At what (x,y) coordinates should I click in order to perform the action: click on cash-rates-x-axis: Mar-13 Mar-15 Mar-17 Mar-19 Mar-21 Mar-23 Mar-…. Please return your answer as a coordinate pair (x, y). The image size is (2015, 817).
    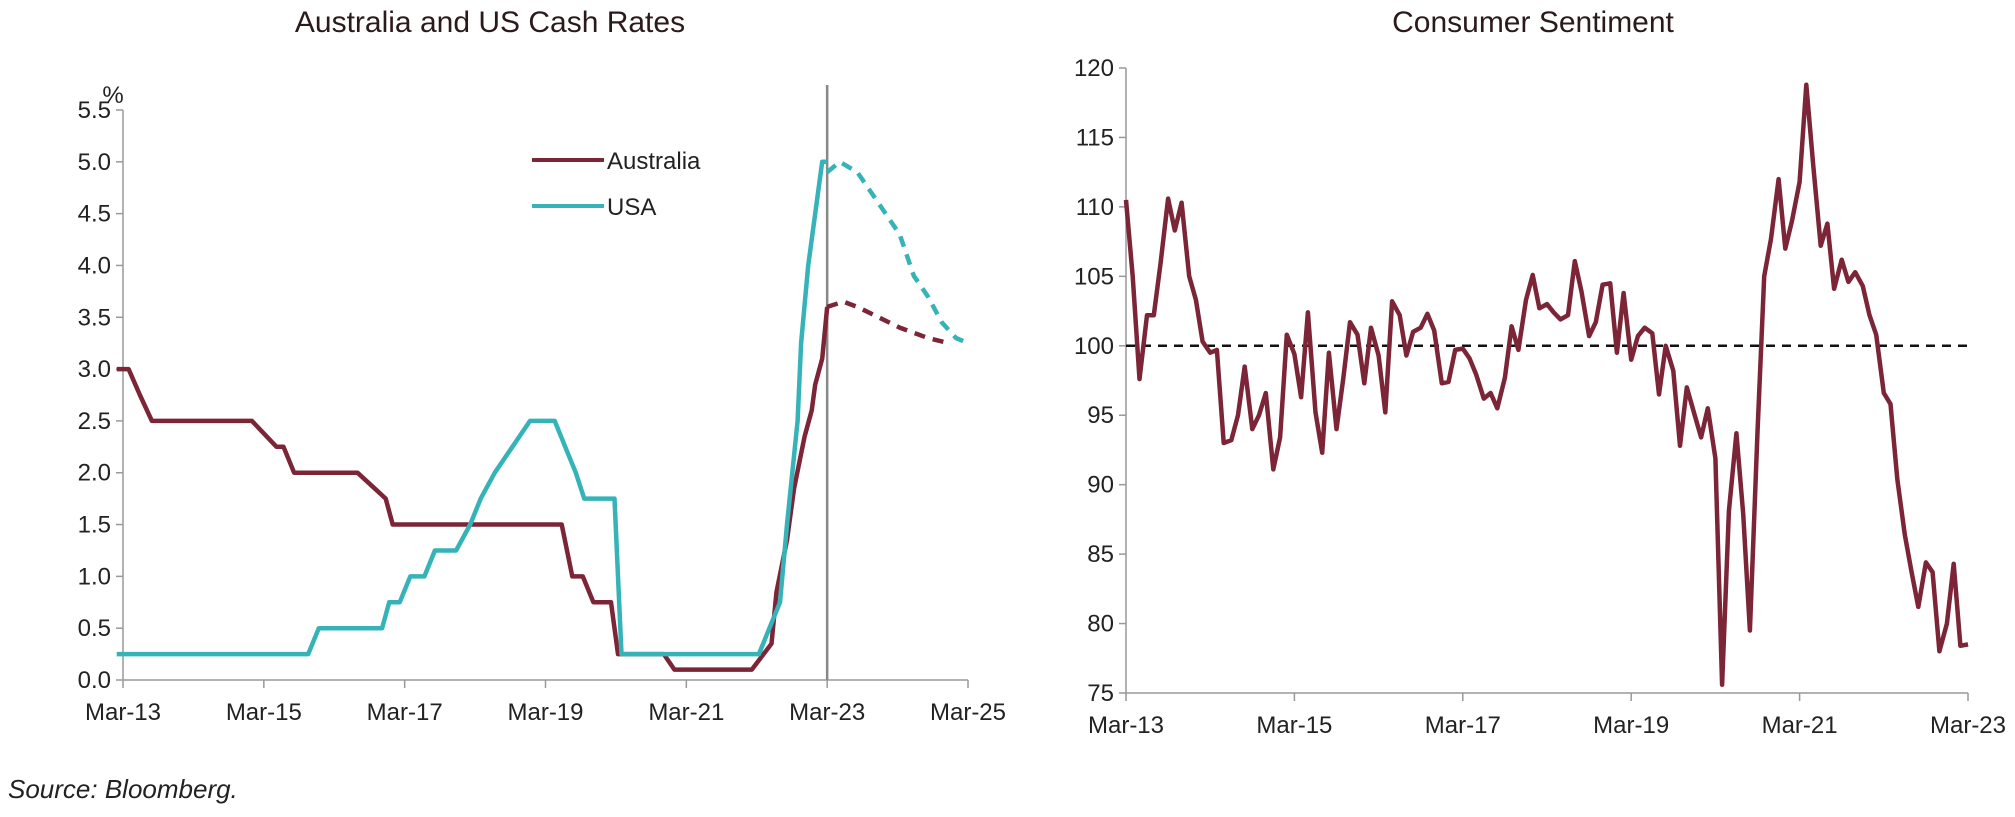
    Looking at the image, I should click on (545, 703).